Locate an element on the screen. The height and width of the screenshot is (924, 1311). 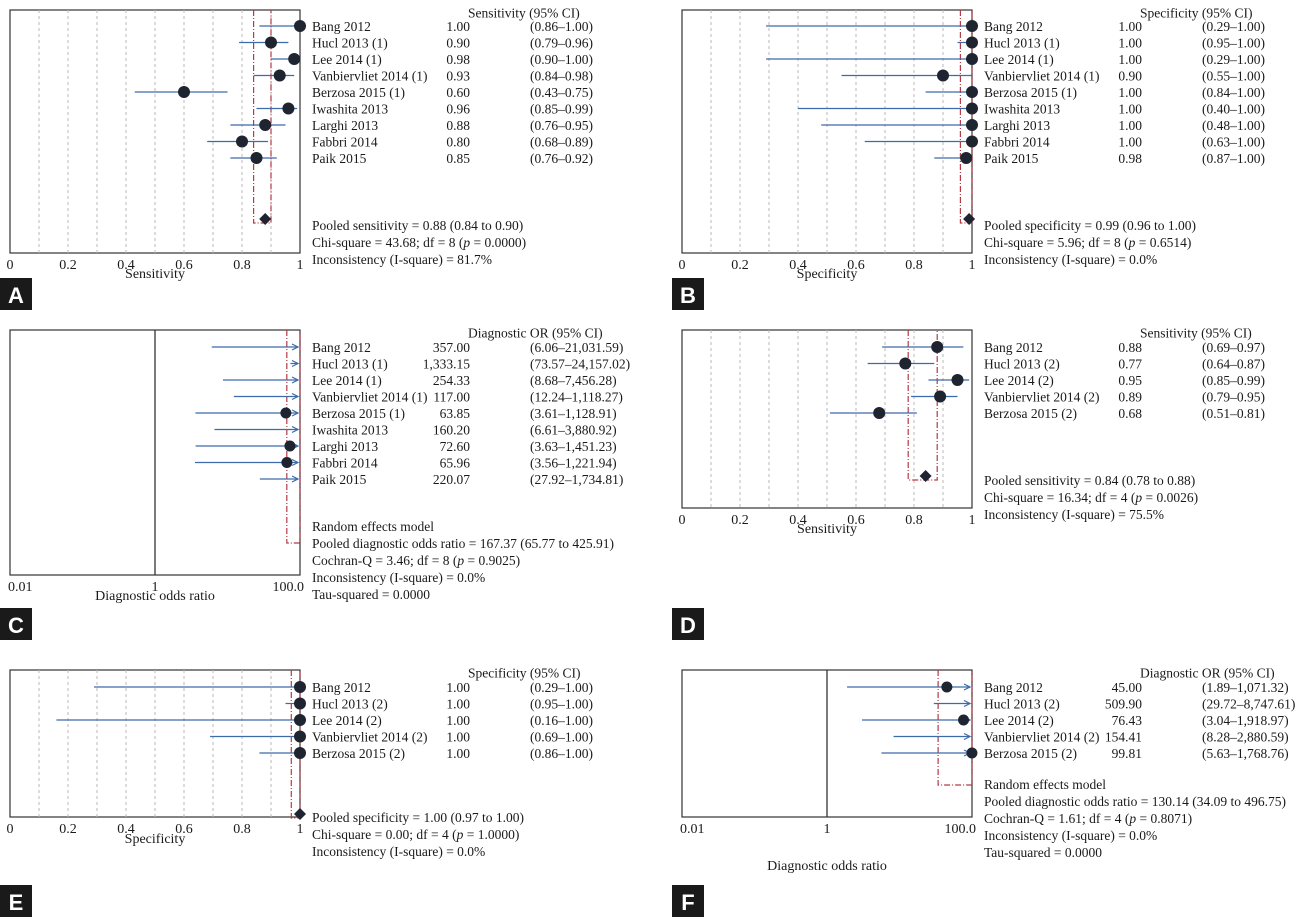
estimate-value: 154.41 is located at coordinates (1123, 737).